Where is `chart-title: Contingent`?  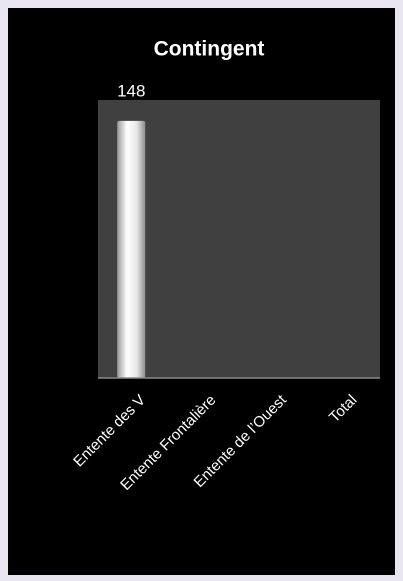 chart-title: Contingent is located at coordinates (209, 49).